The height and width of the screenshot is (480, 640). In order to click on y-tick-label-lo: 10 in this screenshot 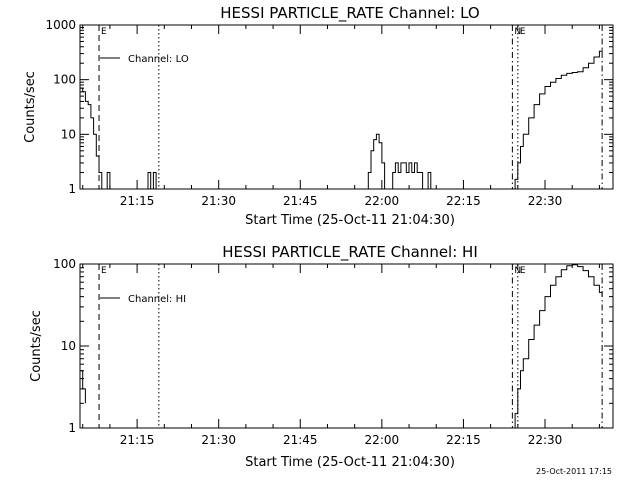, I will do `click(68, 134)`.